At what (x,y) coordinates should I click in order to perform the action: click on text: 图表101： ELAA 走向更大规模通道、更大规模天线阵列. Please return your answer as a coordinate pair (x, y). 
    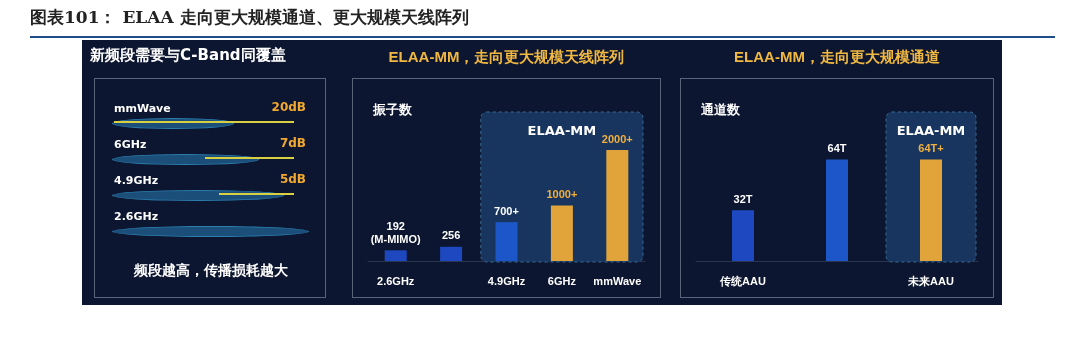
    Looking at the image, I should click on (249, 17).